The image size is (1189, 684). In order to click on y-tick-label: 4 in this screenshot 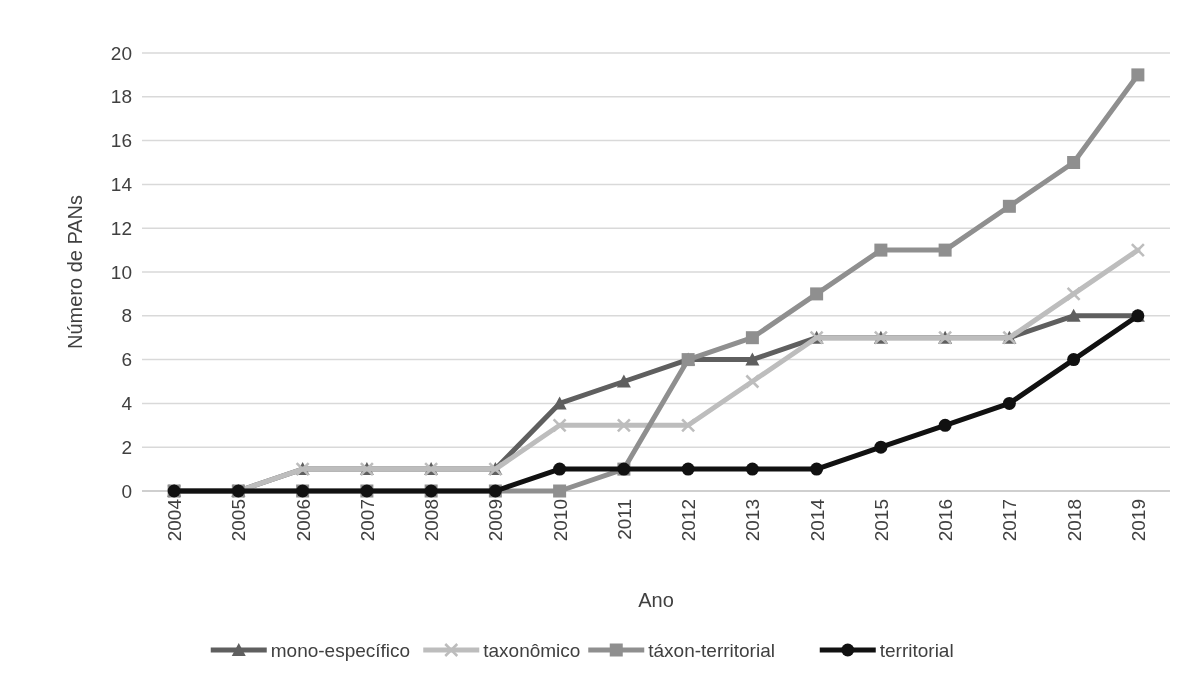, I will do `click(127, 404)`.